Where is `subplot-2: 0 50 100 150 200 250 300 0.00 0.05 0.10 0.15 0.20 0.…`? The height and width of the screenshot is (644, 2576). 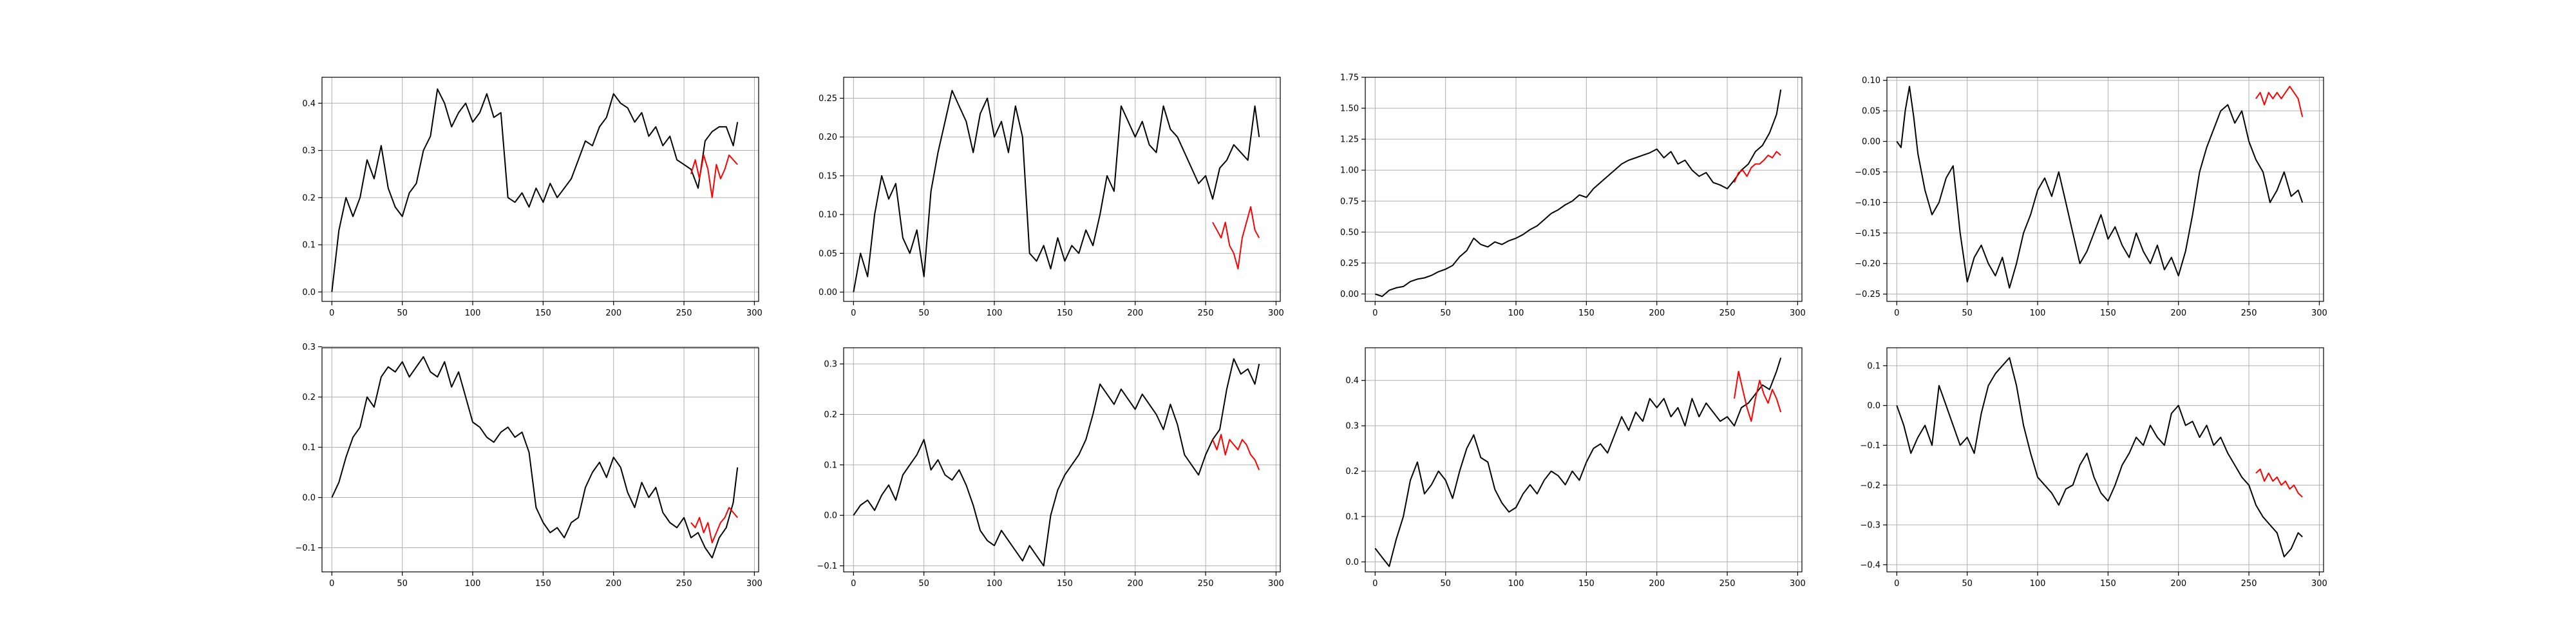 subplot-2: 0 50 100 150 200 250 300 0.00 0.05 0.10 0.15 0.20 0.… is located at coordinates (1051, 198).